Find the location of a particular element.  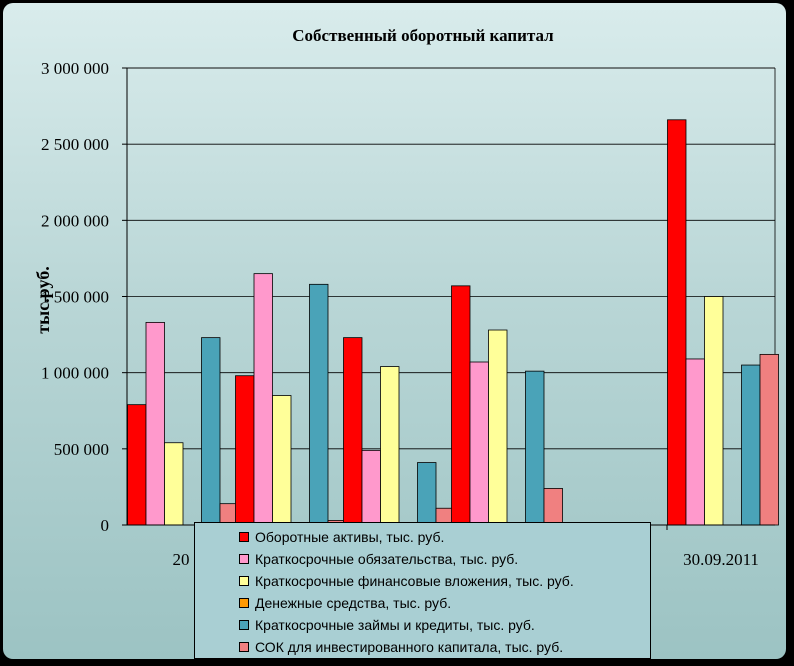

y-tick-label: 1 000 000 is located at coordinates (75, 373).